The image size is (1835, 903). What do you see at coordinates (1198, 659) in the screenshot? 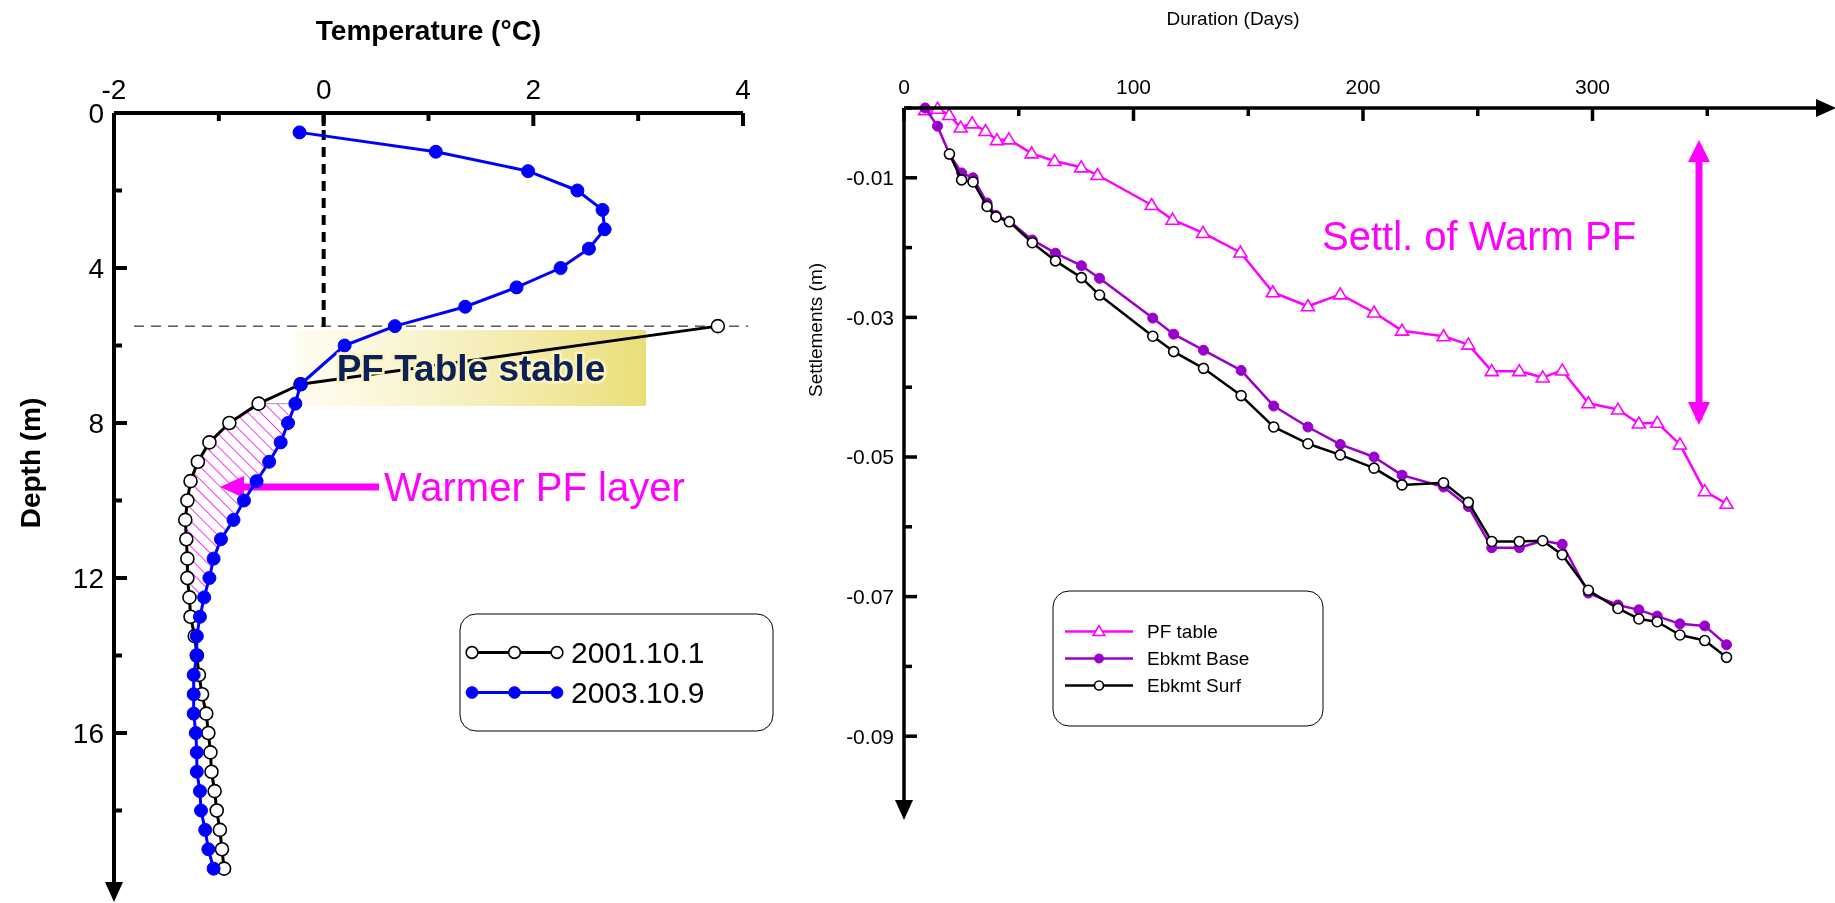
I see `legend-label: Ebkmt Base` at bounding box center [1198, 659].